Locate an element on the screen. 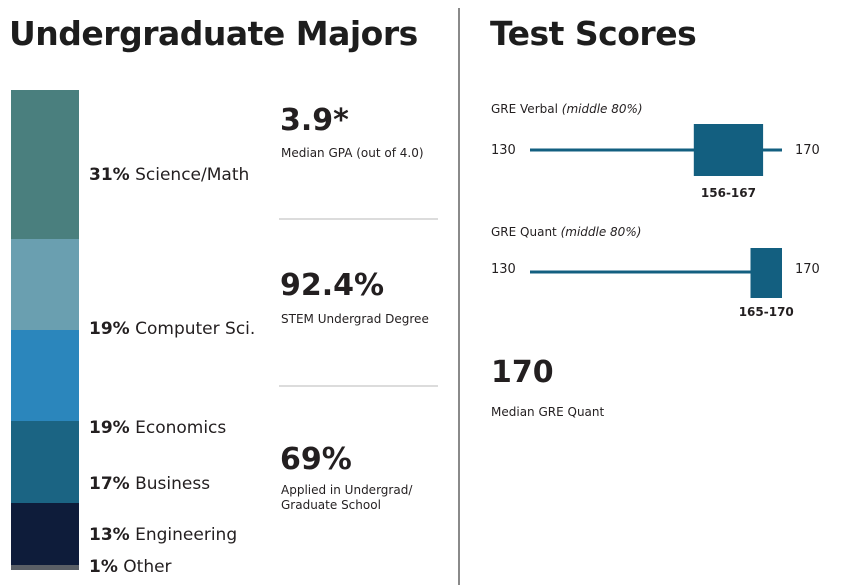 This screenshot has width=842, height=585. majors-stacked-bar is located at coordinates (45, 330).